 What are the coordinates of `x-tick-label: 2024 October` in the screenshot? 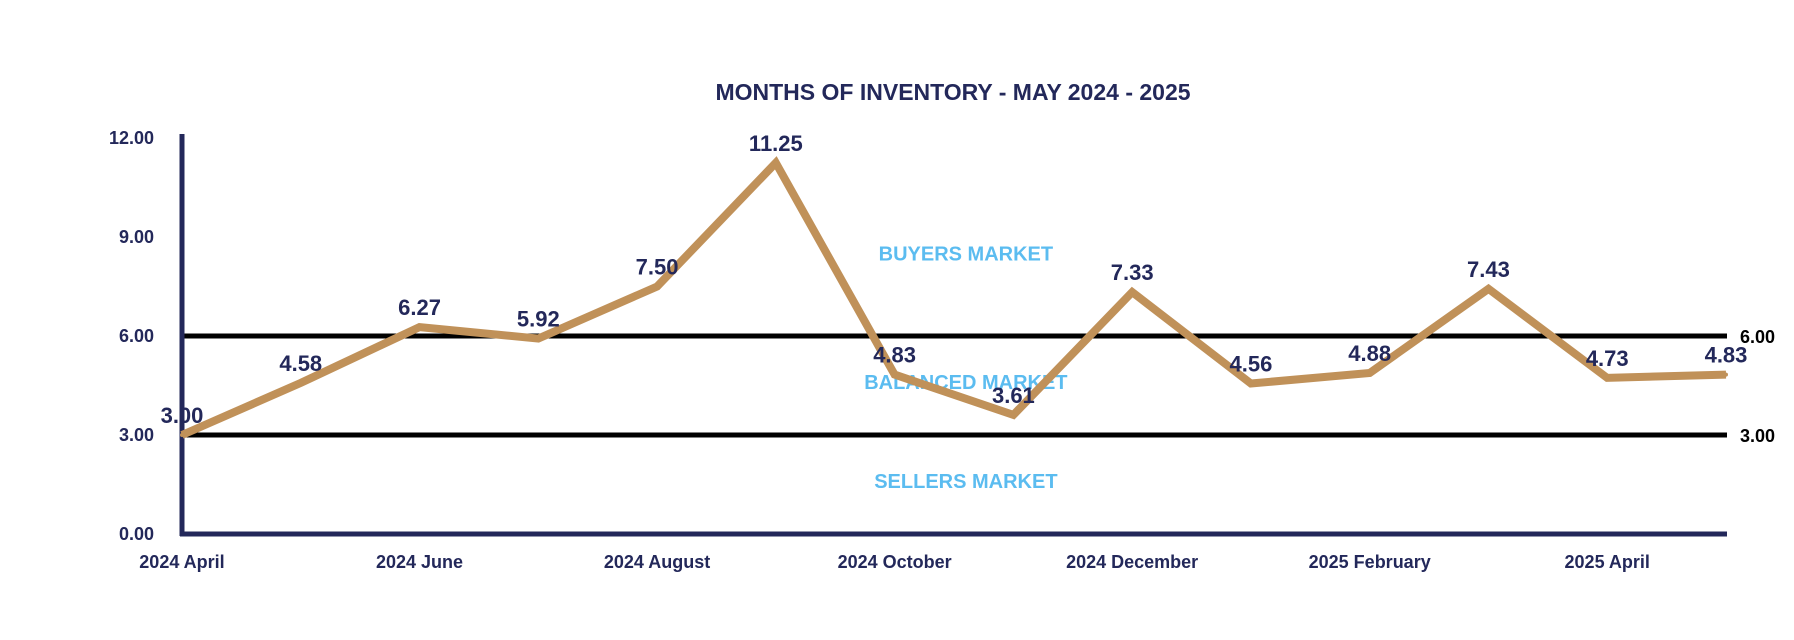 It's located at (895, 562).